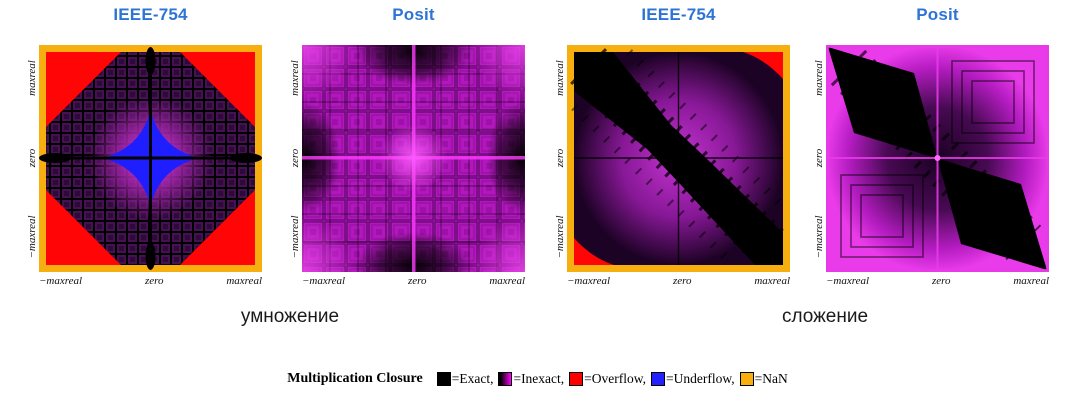  I want to click on corner-glows, so click(413, 158).